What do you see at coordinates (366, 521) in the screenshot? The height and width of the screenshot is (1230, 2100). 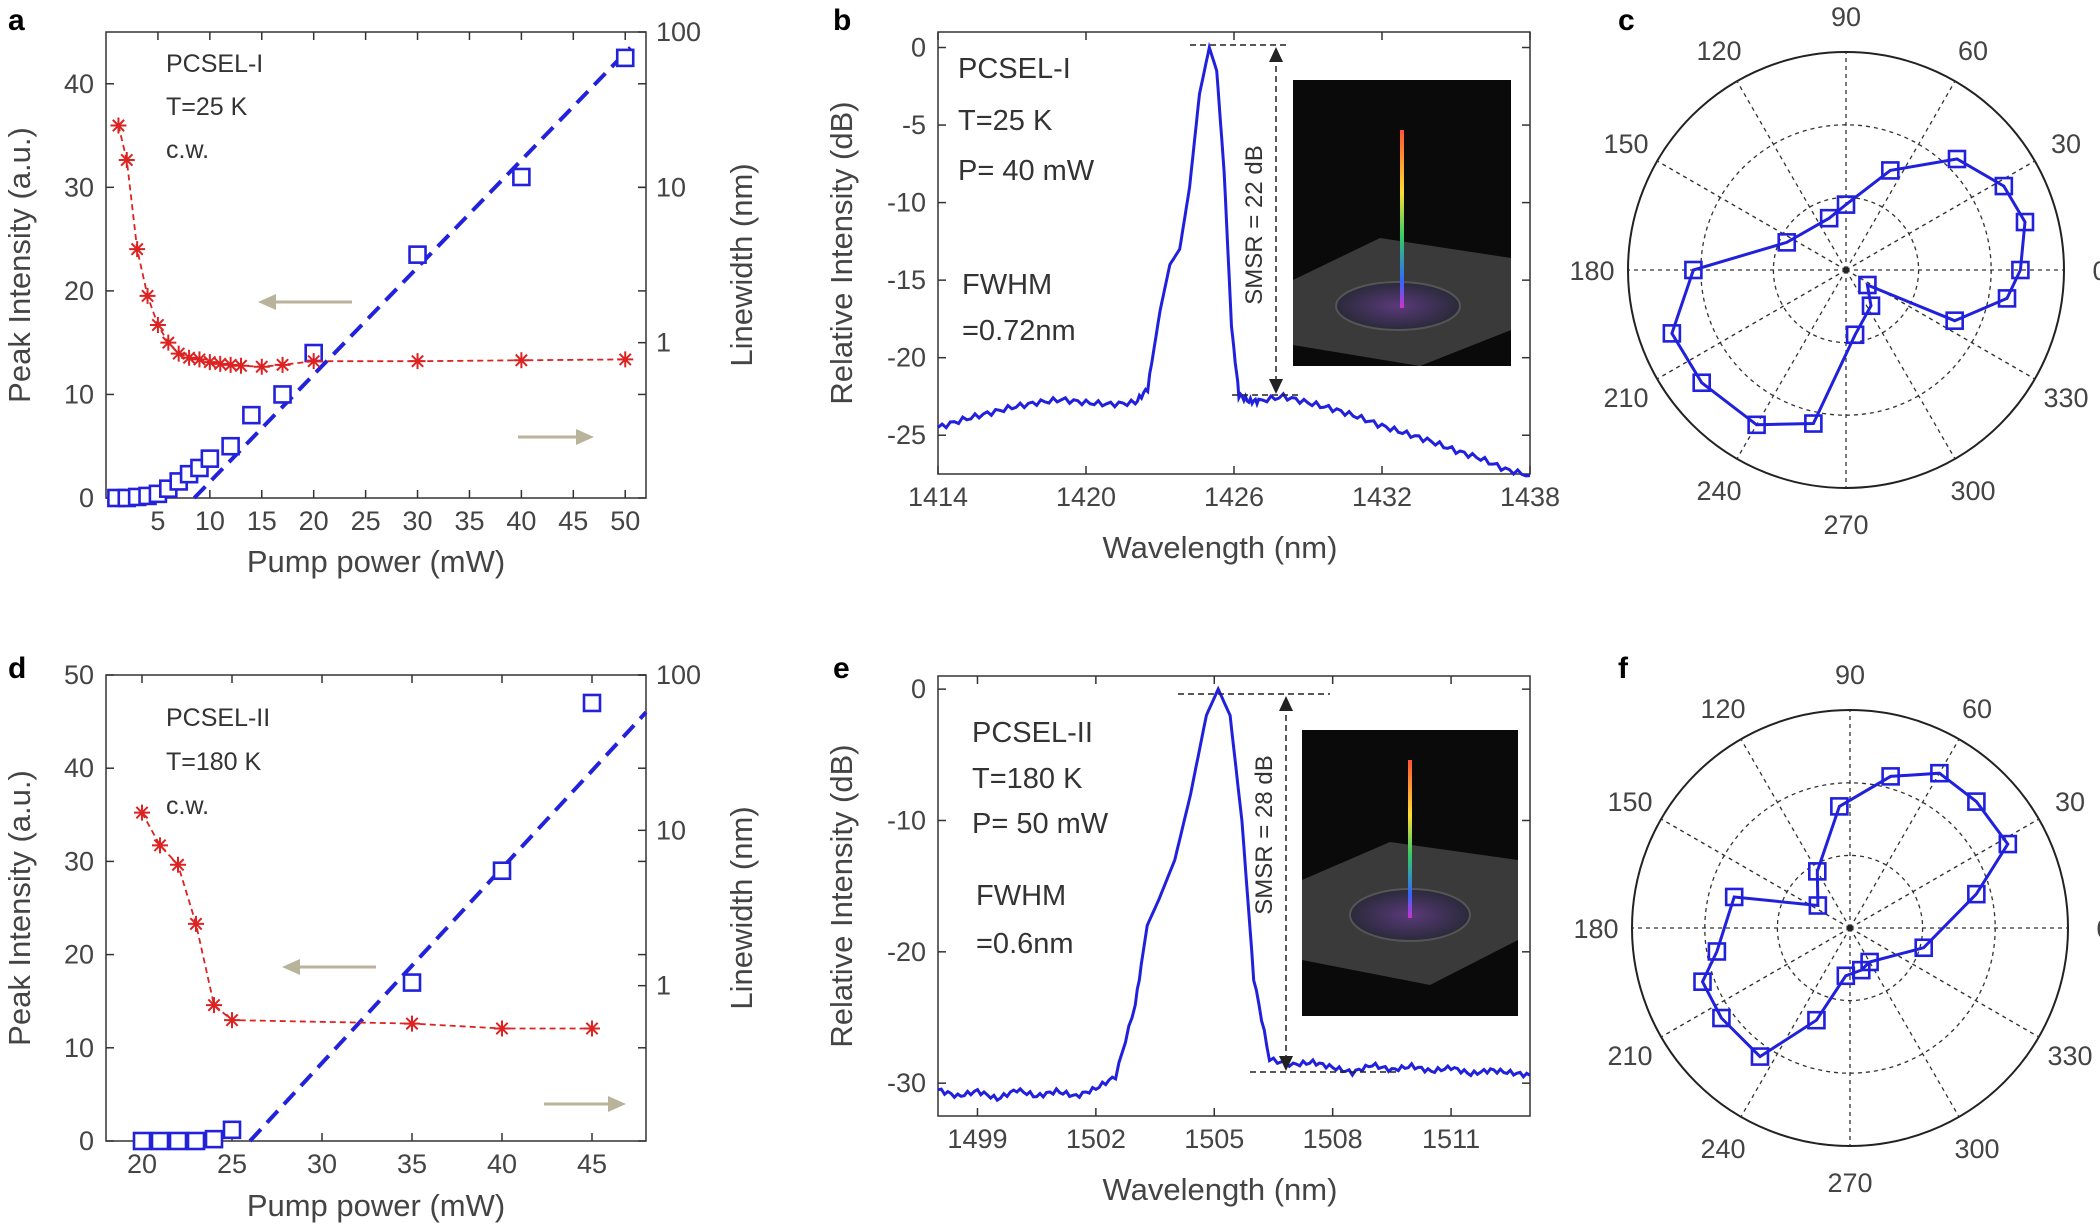 I see `xtick-label-a-4: 25` at bounding box center [366, 521].